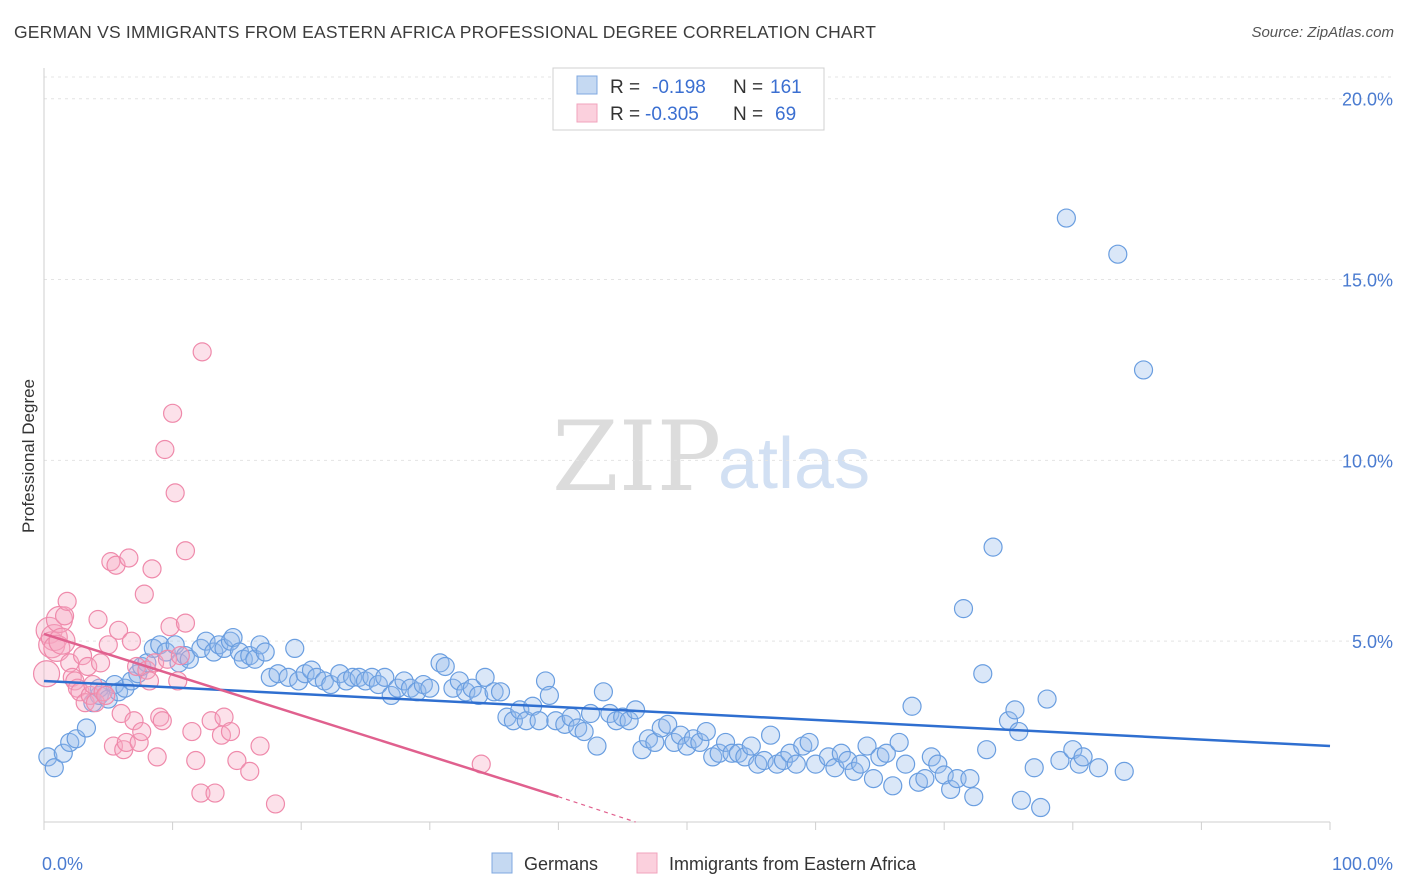 Image resolution: width=1406 pixels, height=892 pixels. I want to click on y-tick-label-2: 15.0%, so click(1367, 281).